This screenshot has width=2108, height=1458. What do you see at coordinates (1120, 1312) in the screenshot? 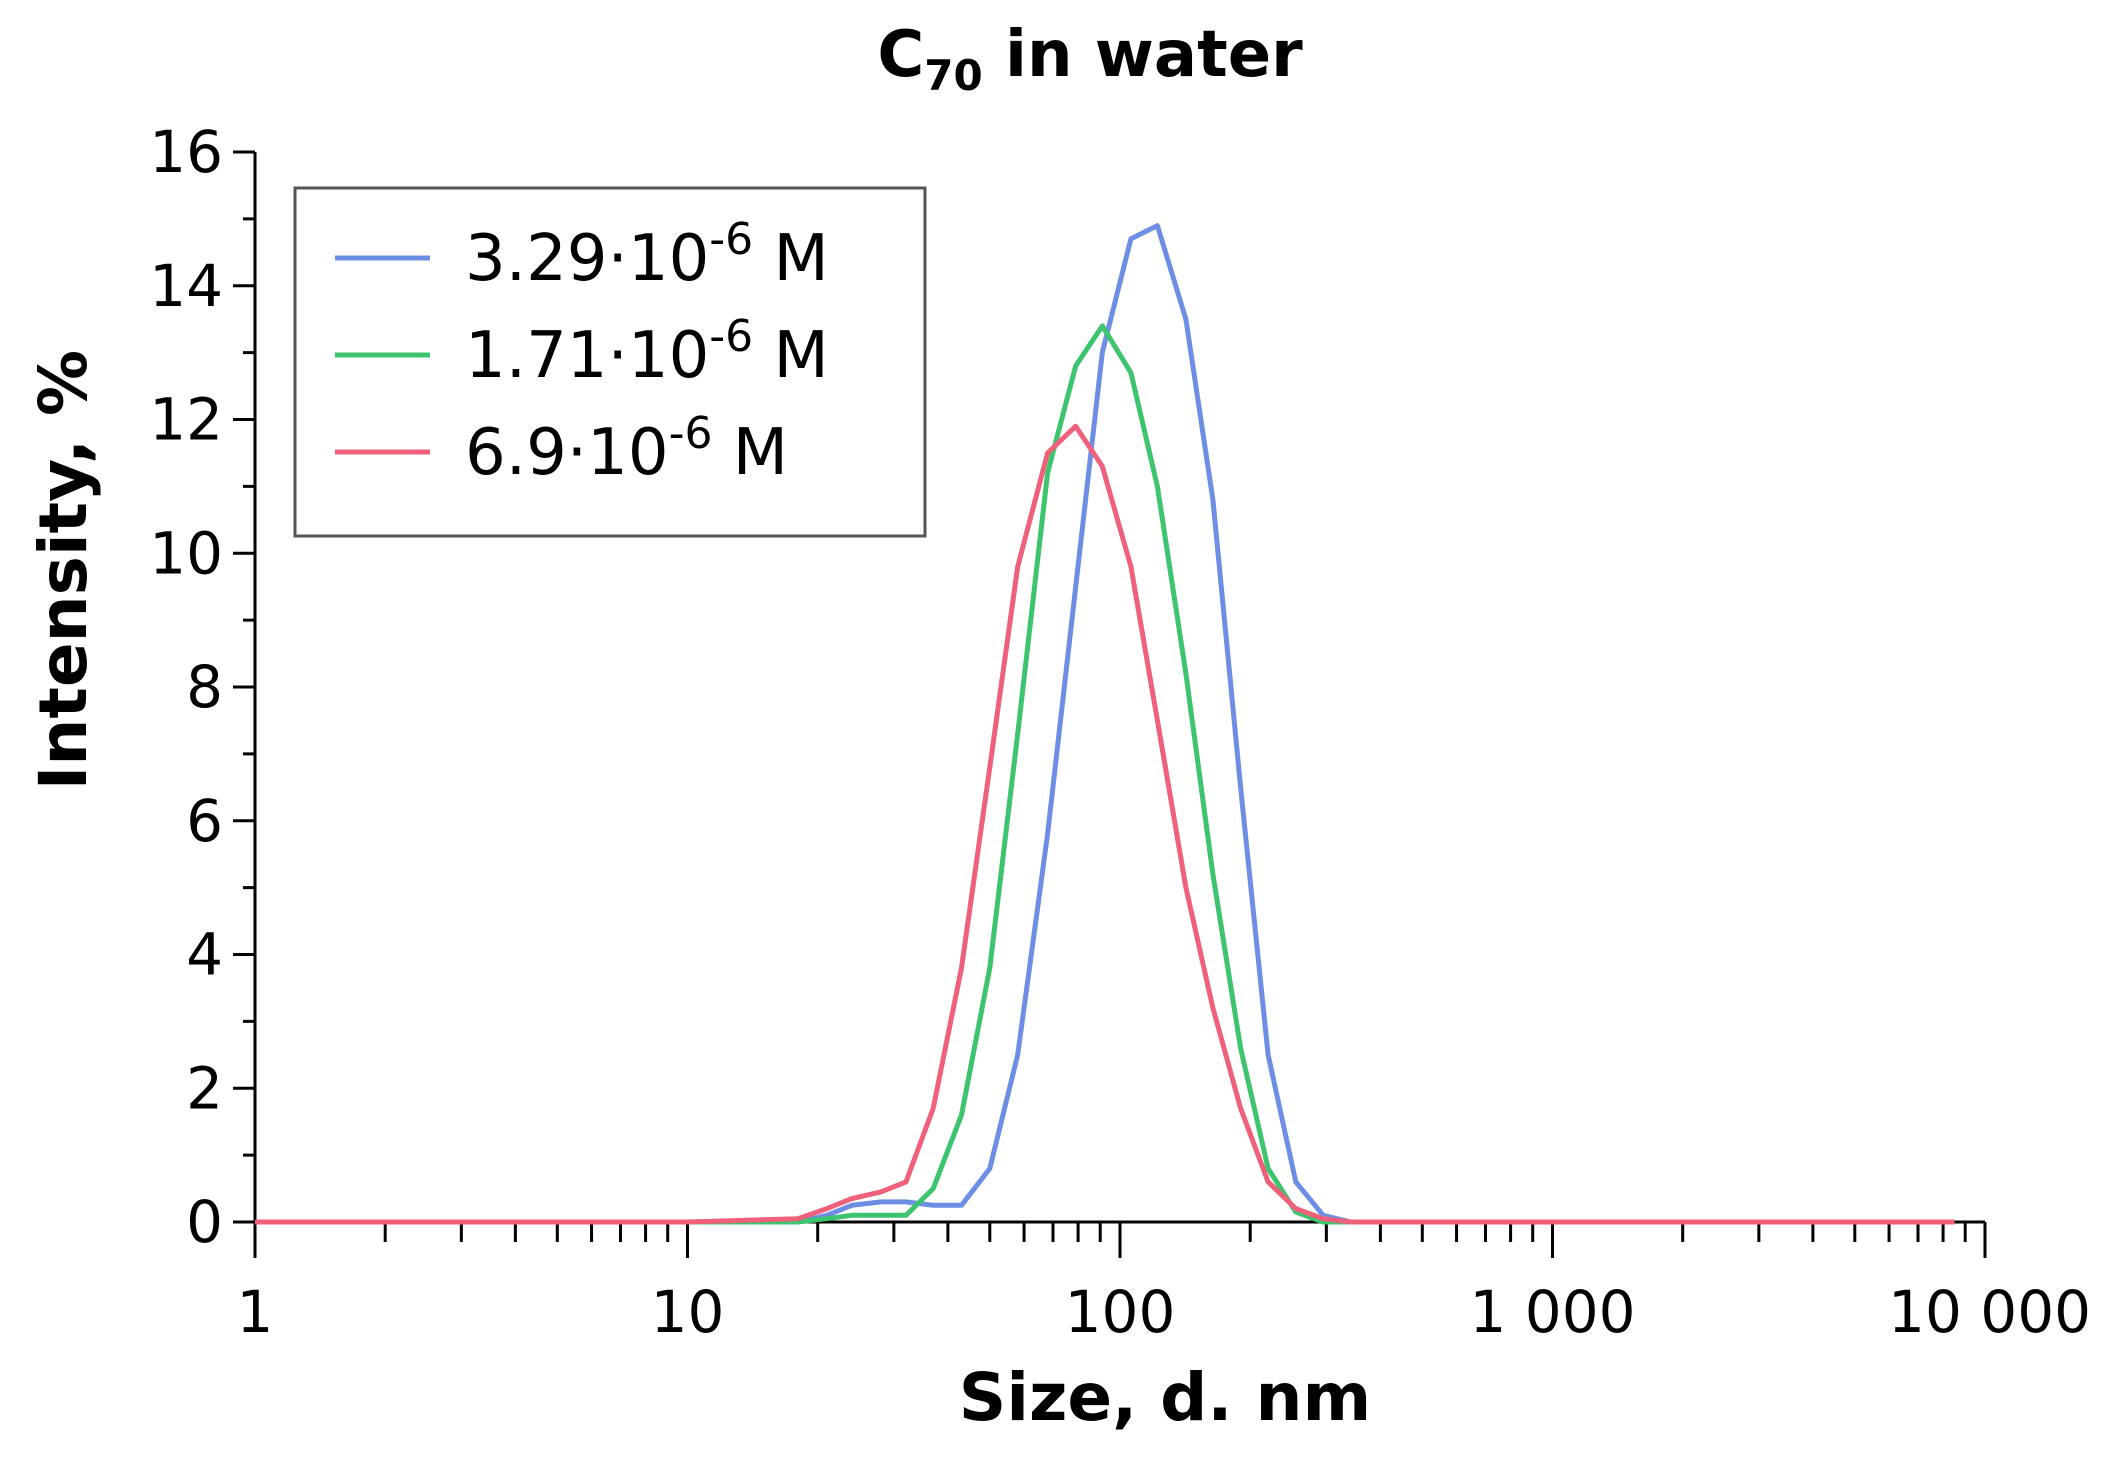
I see `x-tick-label: 100` at bounding box center [1120, 1312].